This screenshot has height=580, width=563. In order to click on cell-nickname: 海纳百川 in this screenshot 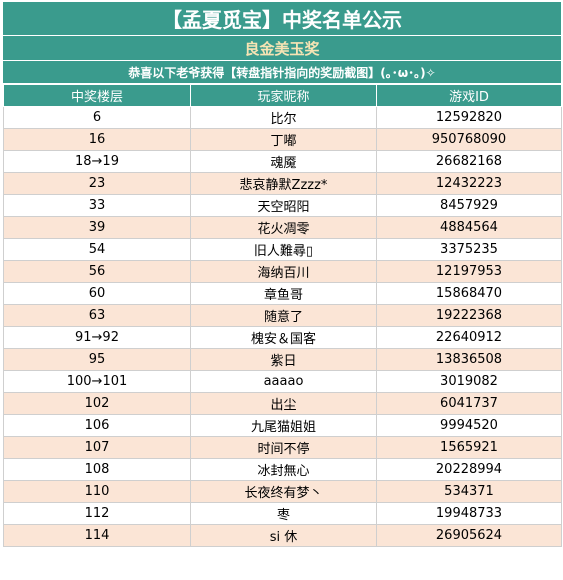, I will do `click(283, 271)`.